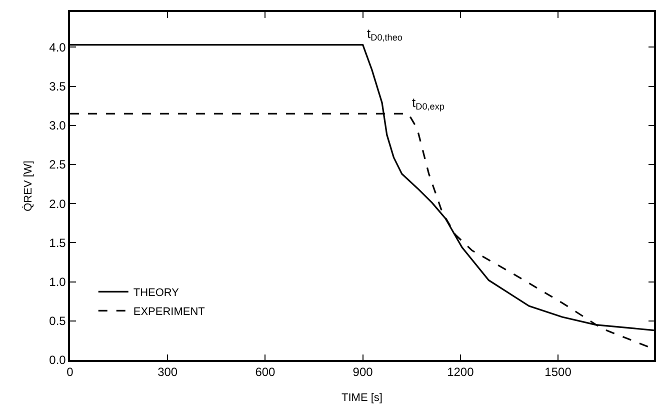  I want to click on y-tick-label: 3.0, so click(57, 125).